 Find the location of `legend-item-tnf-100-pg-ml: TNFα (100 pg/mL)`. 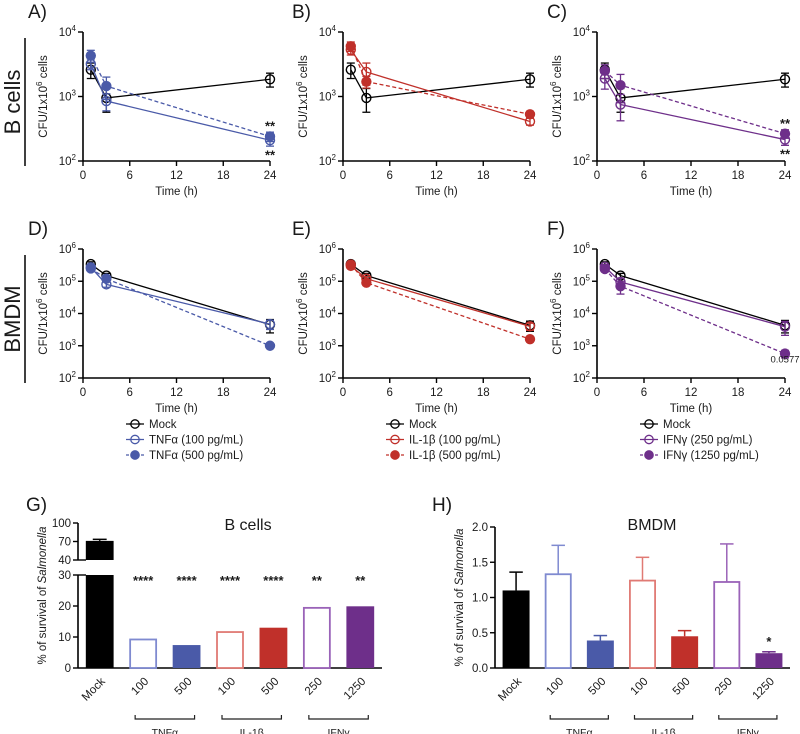

legend-item-tnf-100-pg-ml: TNFα (100 pg/mL) is located at coordinates (184, 441).